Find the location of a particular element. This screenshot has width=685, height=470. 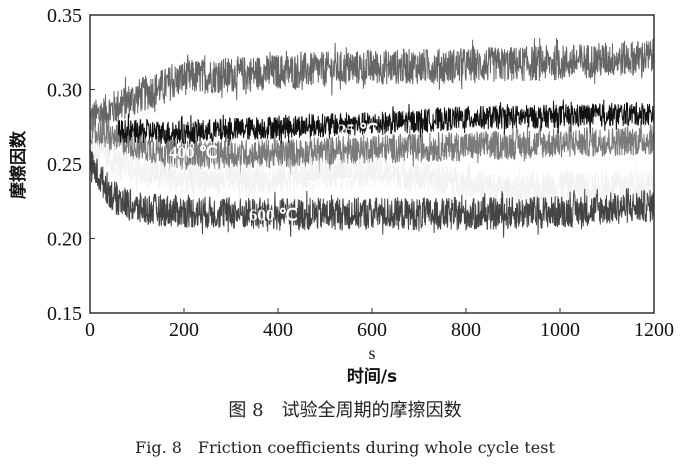

y-axis-title: 摩擦因数 is located at coordinates (18, 164).